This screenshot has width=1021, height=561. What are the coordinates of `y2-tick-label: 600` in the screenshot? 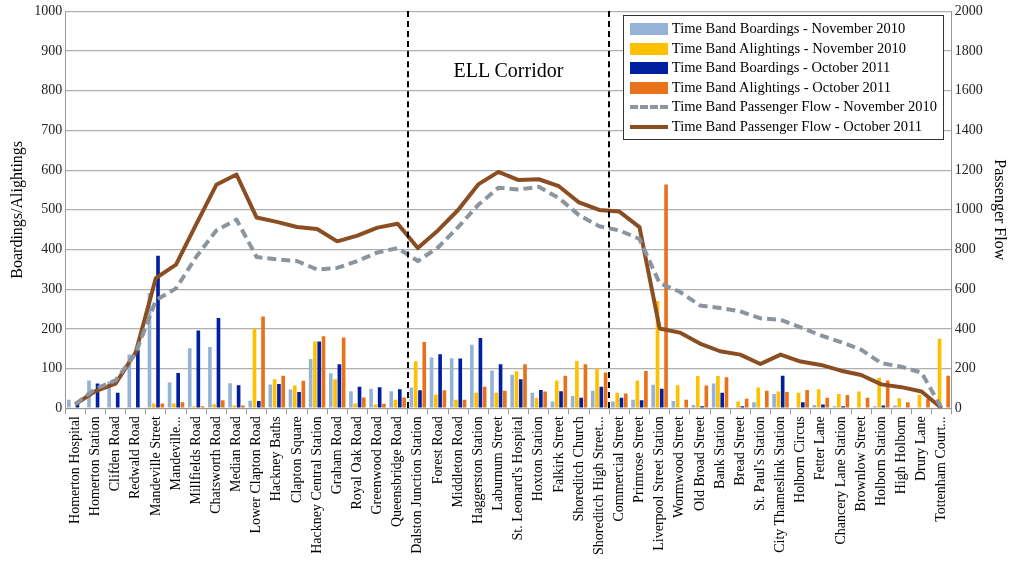 It's located at (965, 288).